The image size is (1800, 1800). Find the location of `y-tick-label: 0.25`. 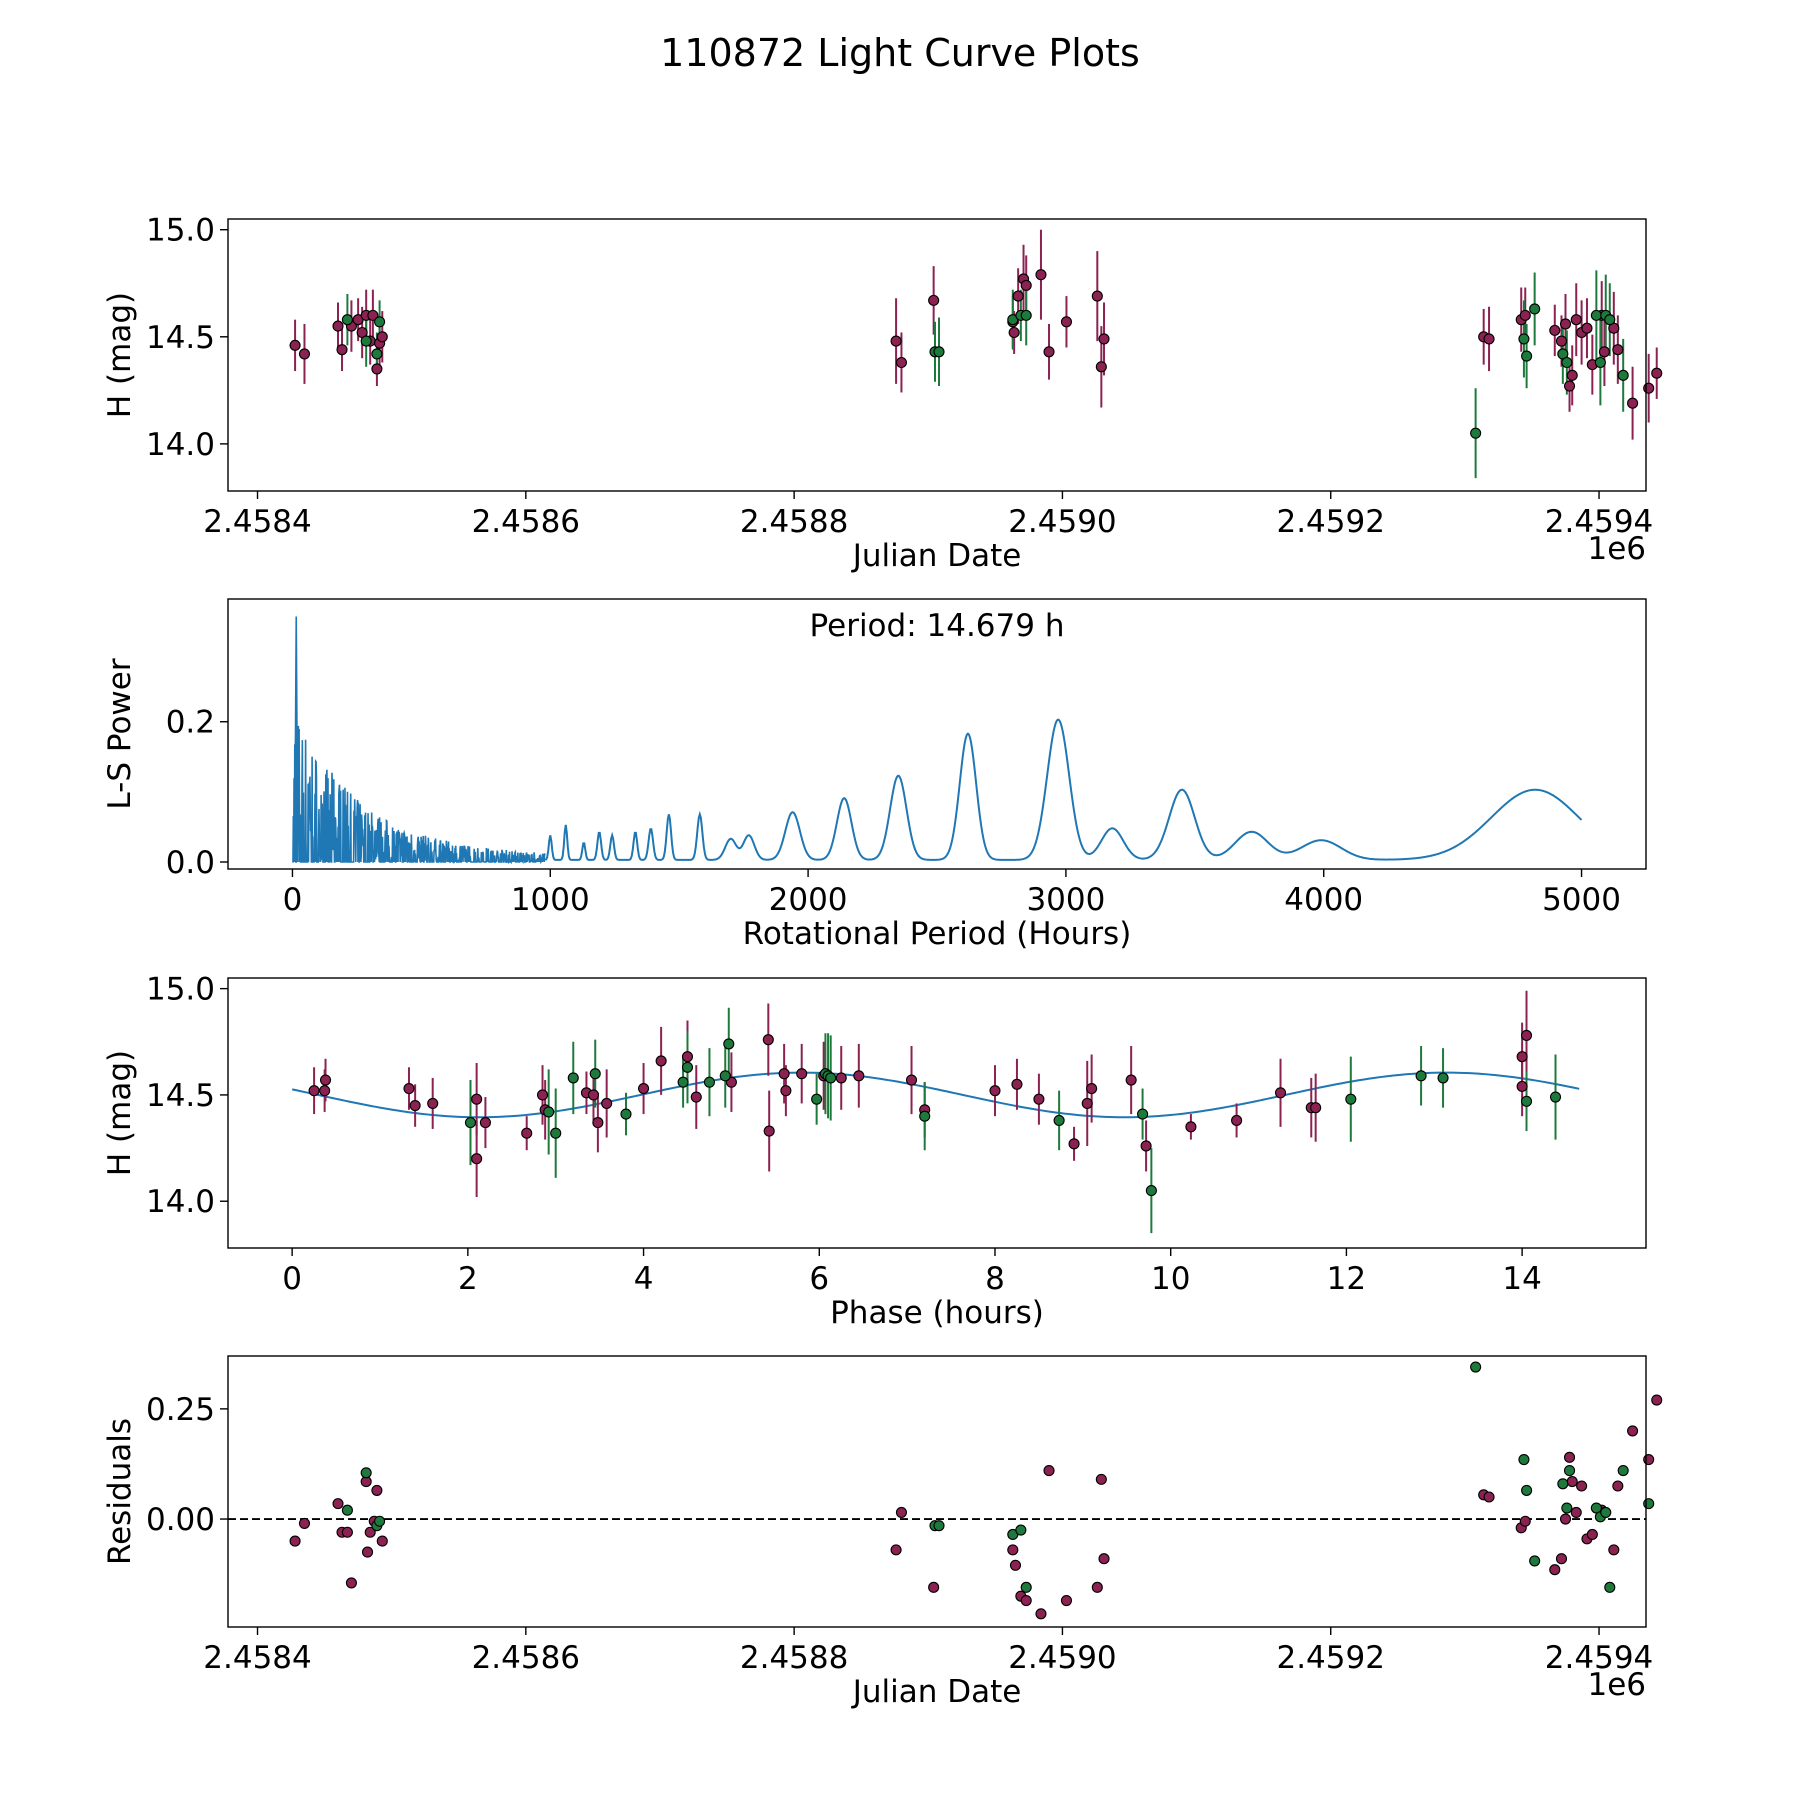

y-tick-label: 0.25 is located at coordinates (180, 1410).